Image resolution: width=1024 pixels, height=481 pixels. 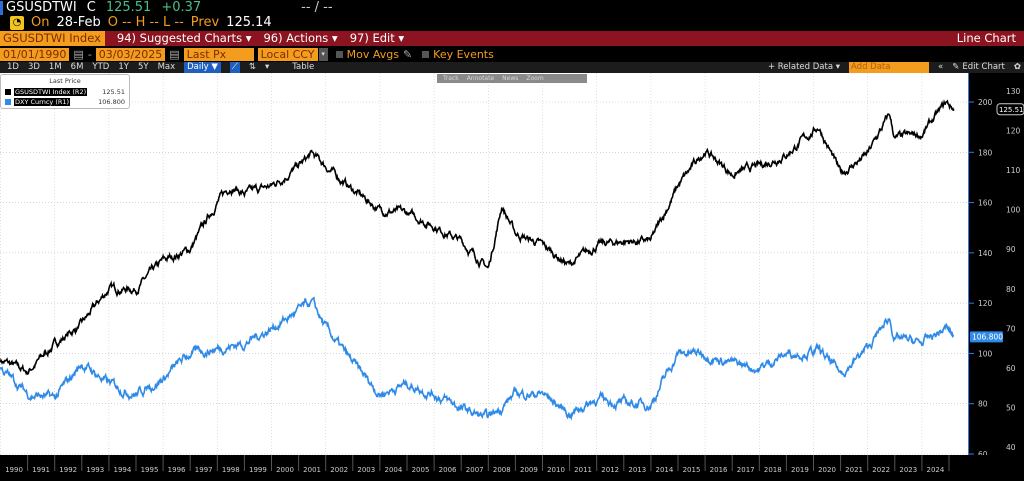 What do you see at coordinates (285, 470) in the screenshot?
I see `x-tick-label: 2000` at bounding box center [285, 470].